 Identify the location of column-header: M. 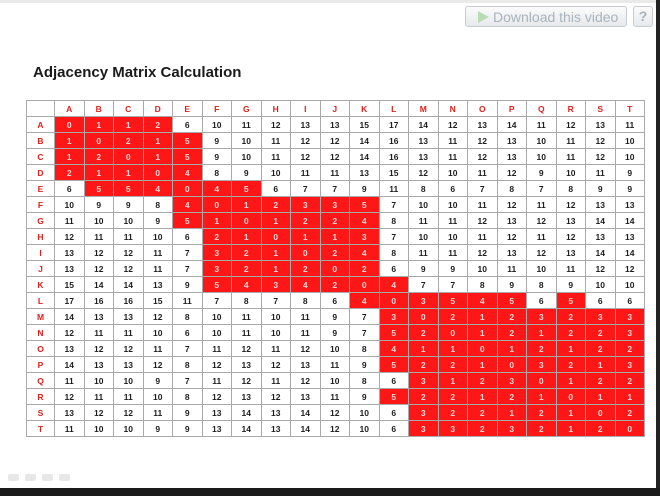
(423, 108).